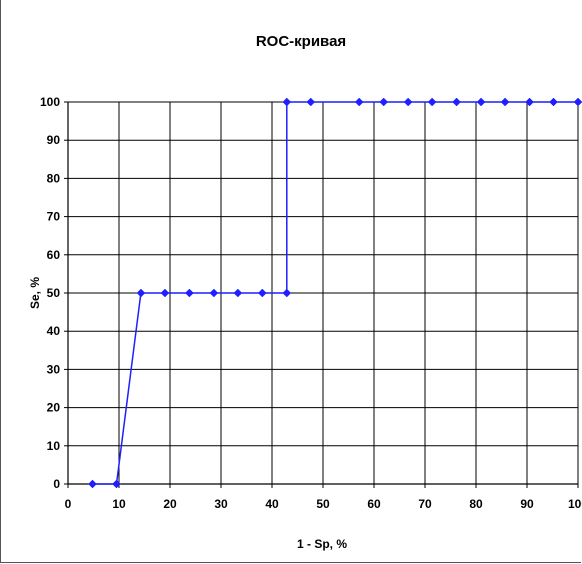  Describe the element at coordinates (54, 217) in the screenshot. I see `y-tick-label: 70` at that location.